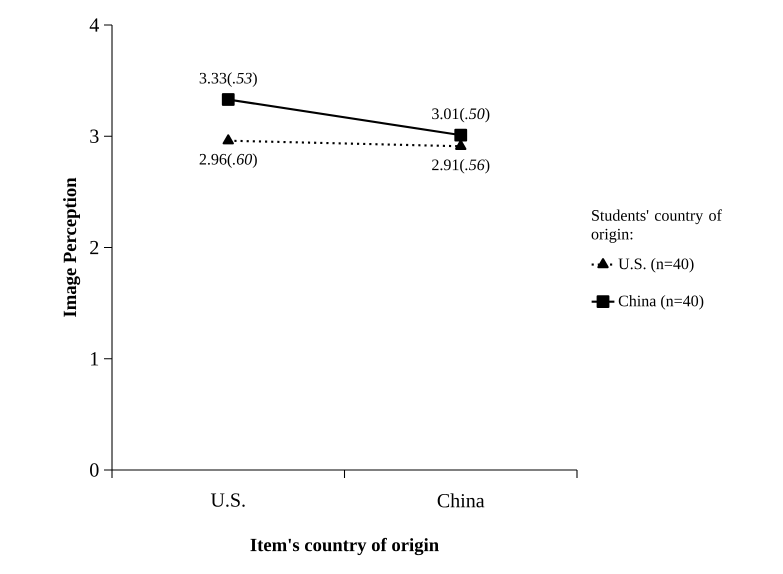 This screenshot has height=574, width=783. I want to click on legend-label: U.S. (n=40), so click(656, 265).